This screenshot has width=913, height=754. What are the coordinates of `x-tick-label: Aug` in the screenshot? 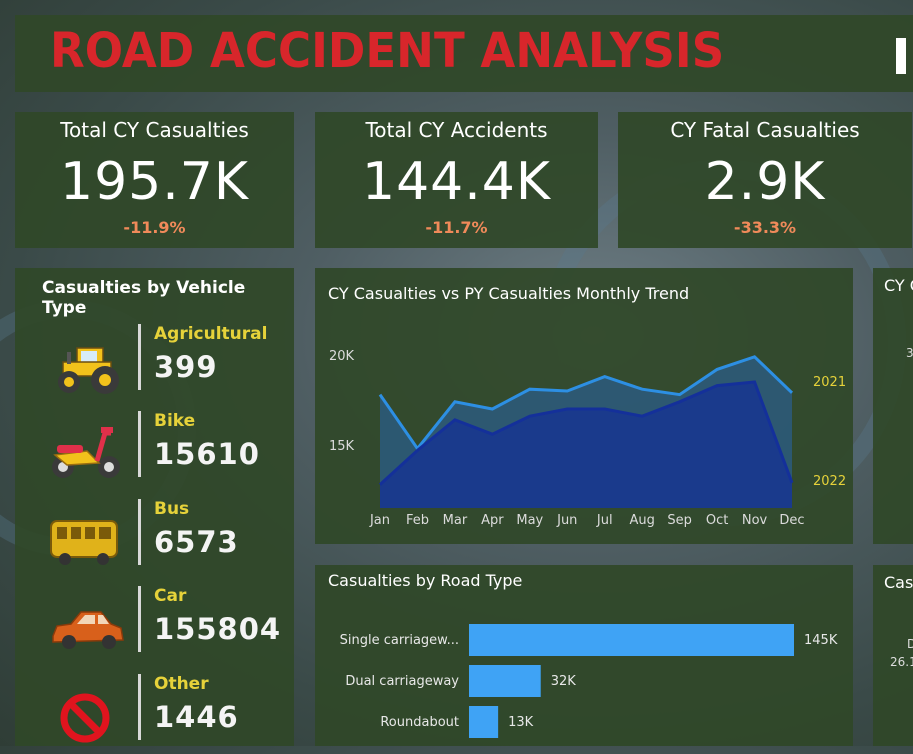 It's located at (641, 520).